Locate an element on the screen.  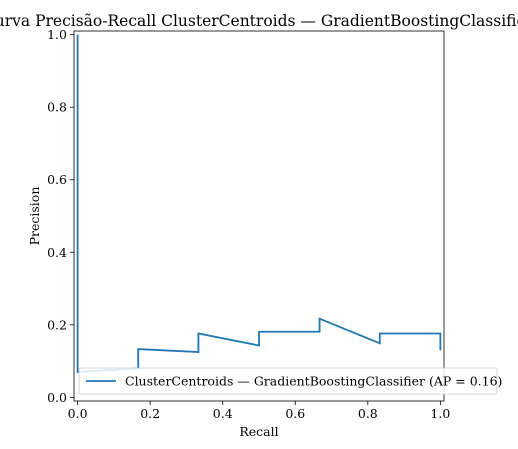
x-tick-label: 0.2 is located at coordinates (150, 413).